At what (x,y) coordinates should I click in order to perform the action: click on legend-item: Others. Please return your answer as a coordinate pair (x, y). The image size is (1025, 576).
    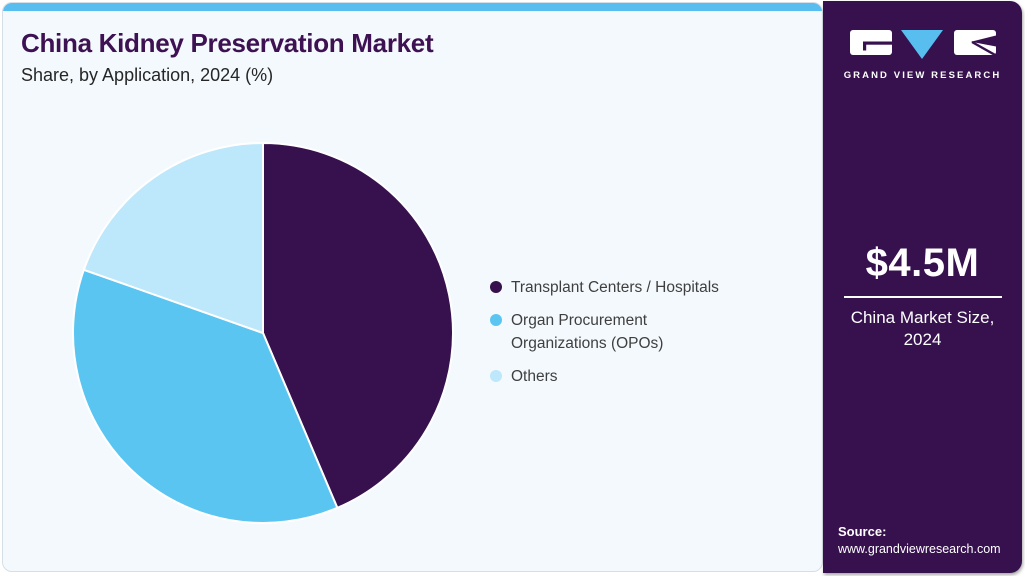
    Looking at the image, I should click on (616, 377).